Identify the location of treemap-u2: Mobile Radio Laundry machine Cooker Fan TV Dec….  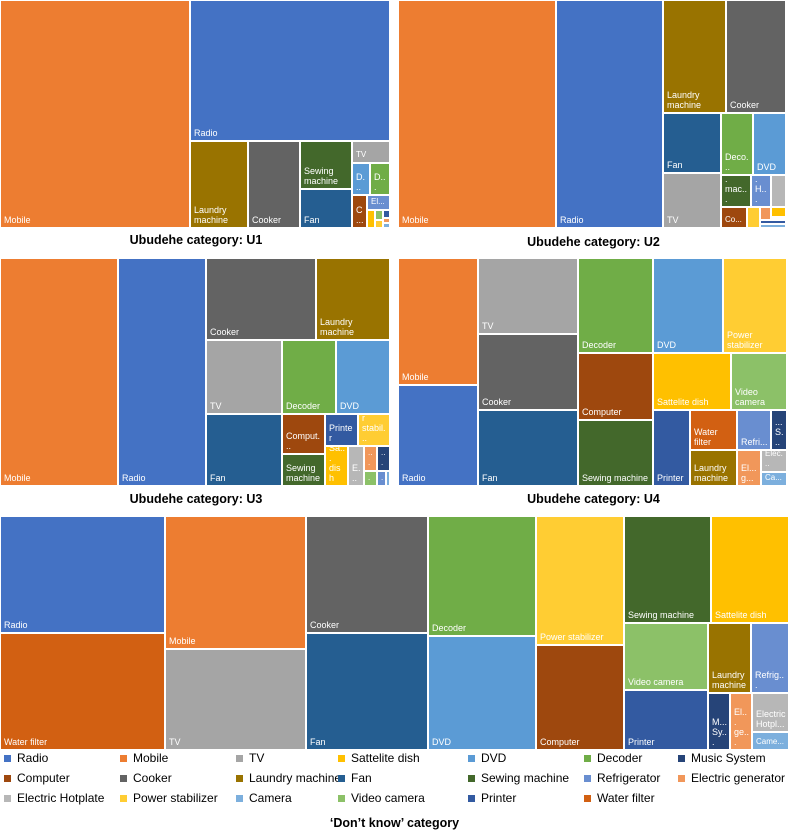
(593, 114).